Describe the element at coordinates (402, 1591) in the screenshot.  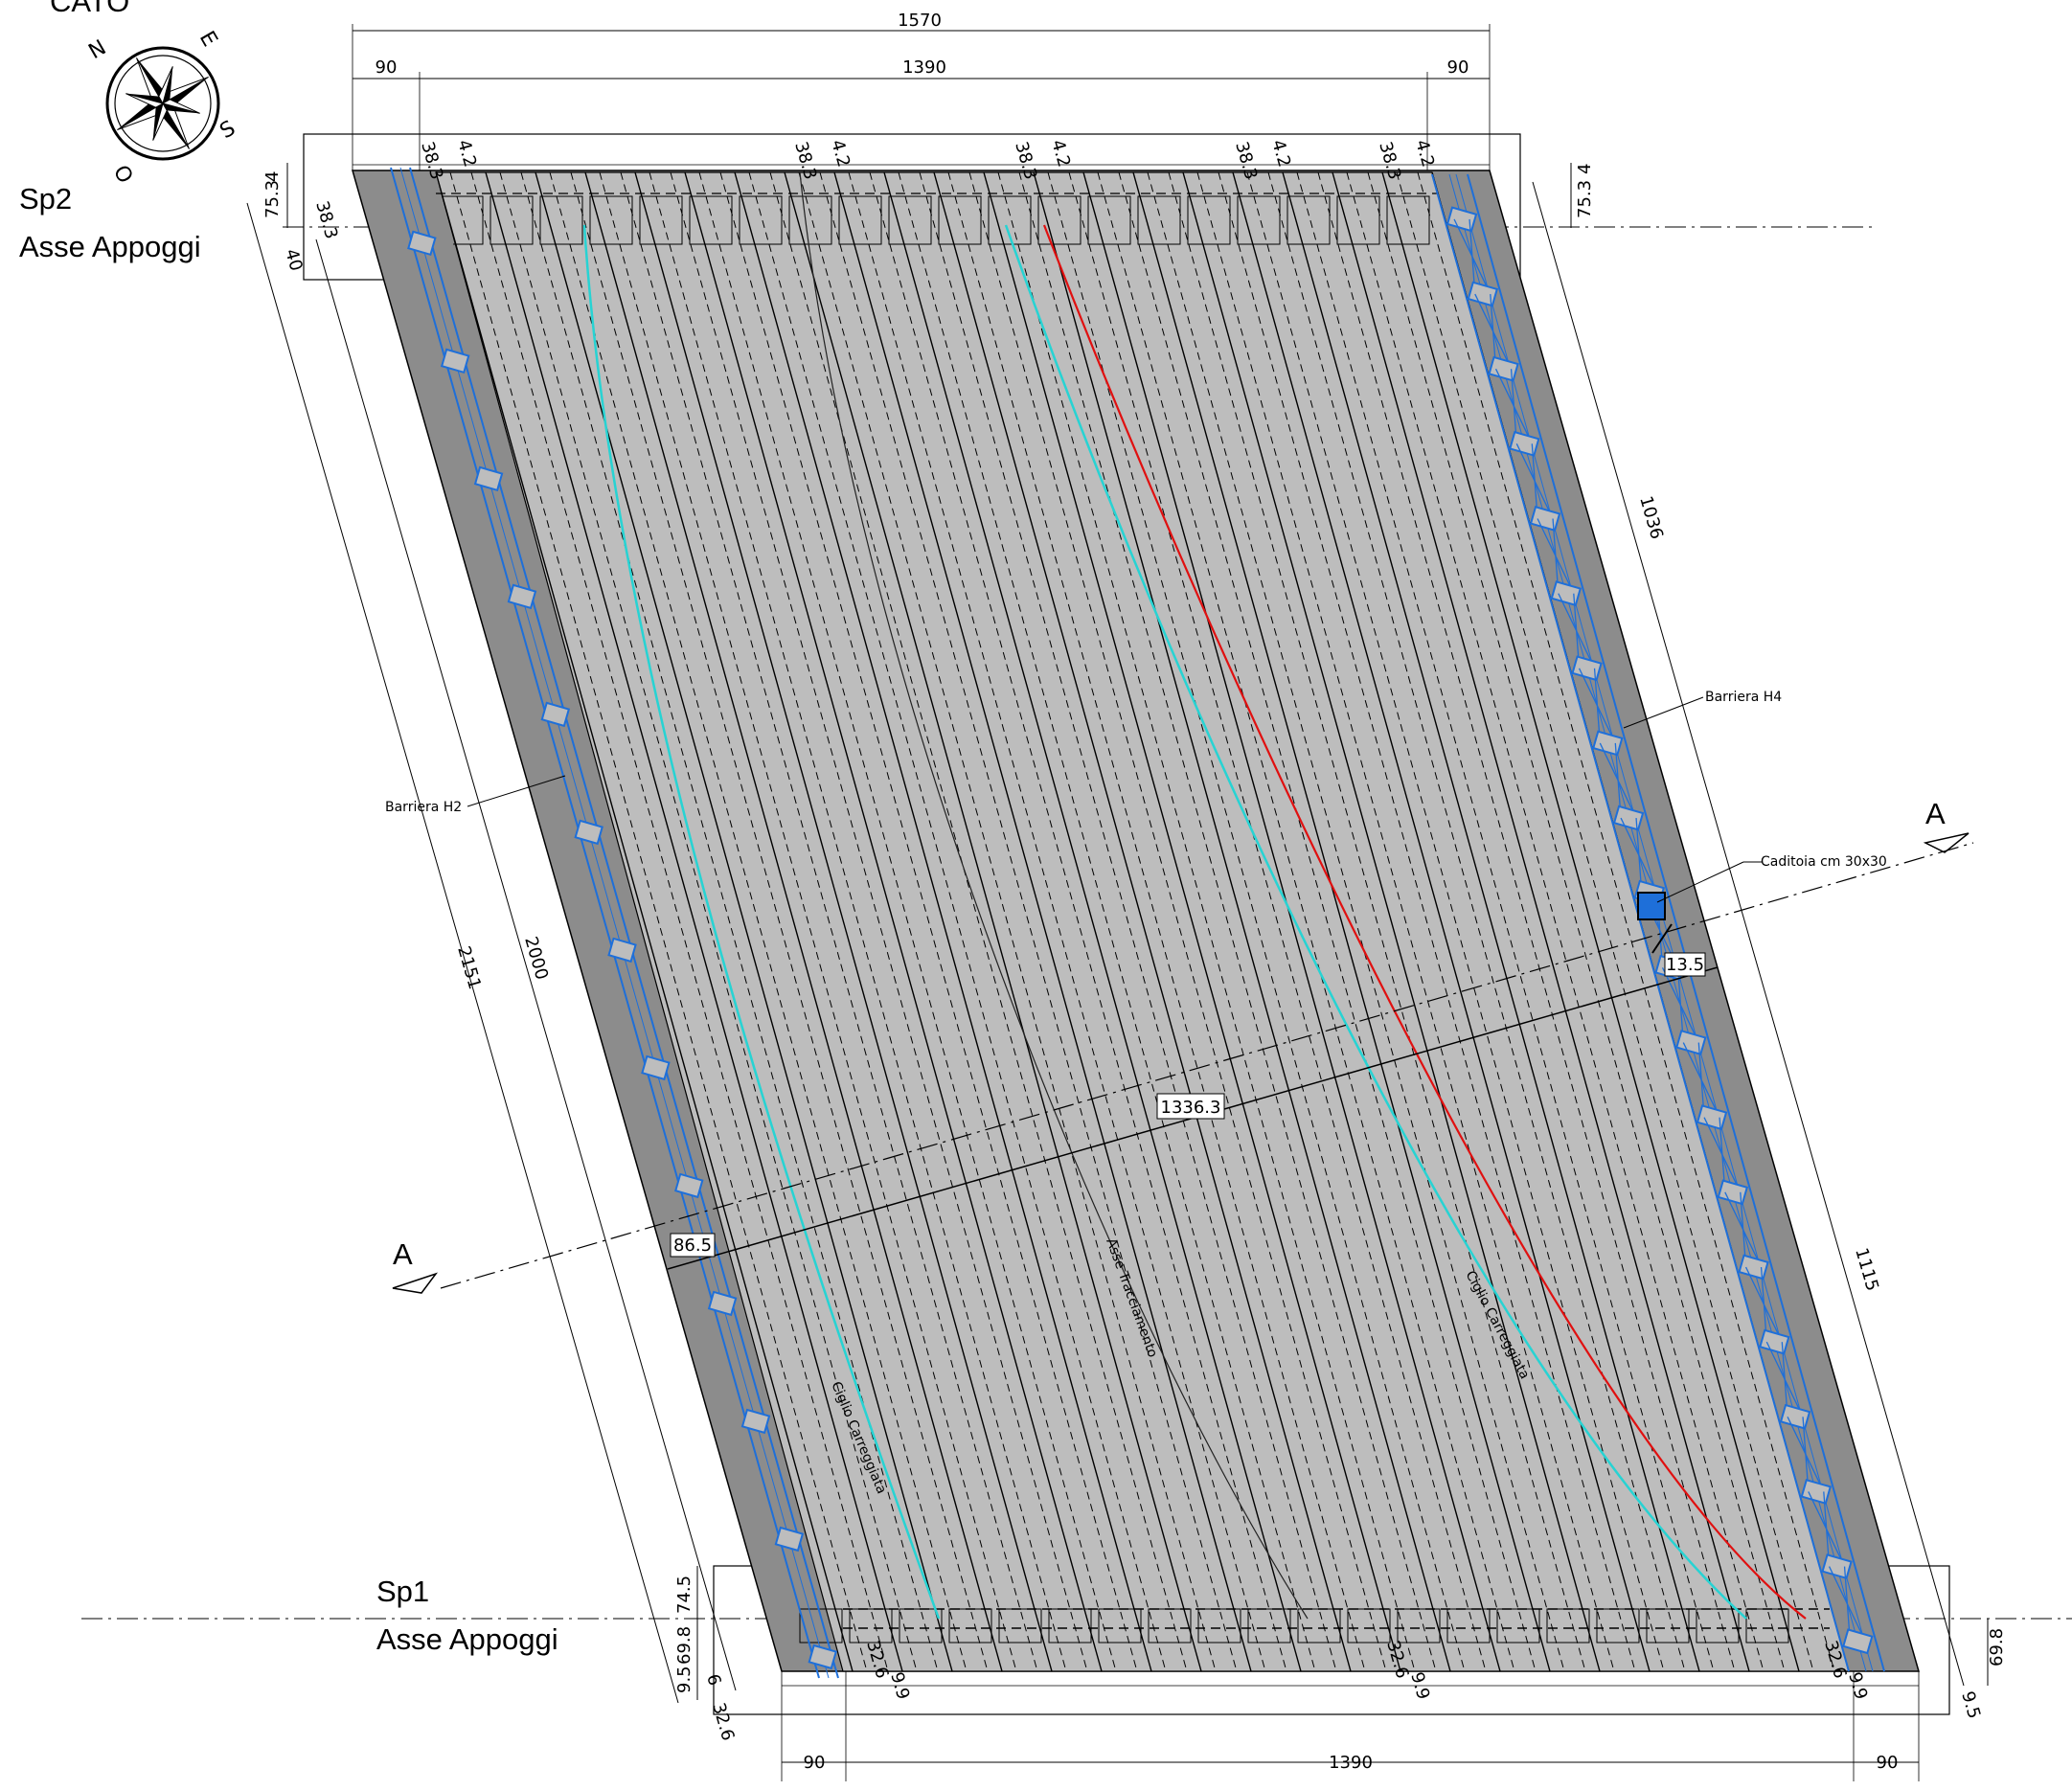
I see `support-bottom-name: Sp1` at that location.